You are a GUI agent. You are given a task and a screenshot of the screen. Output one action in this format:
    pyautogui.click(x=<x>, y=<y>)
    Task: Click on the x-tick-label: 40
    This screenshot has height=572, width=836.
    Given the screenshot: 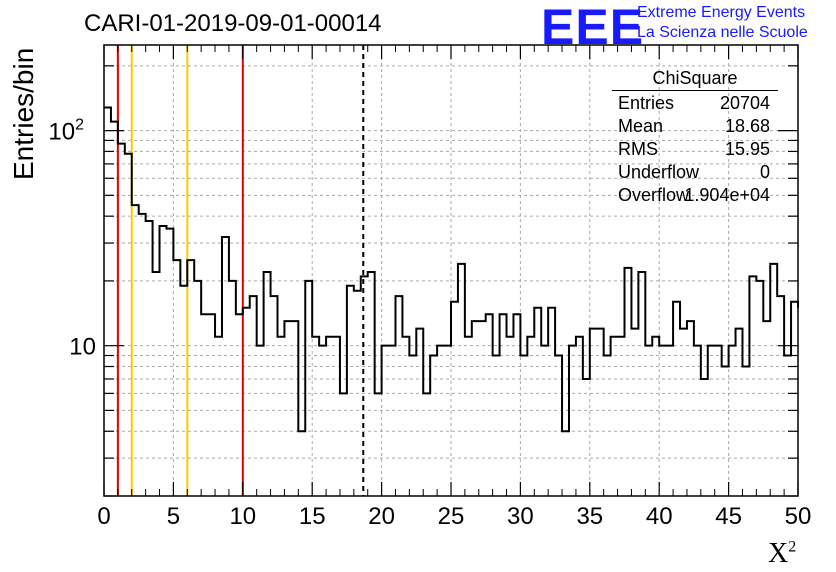 What is the action you would take?
    pyautogui.click(x=659, y=516)
    